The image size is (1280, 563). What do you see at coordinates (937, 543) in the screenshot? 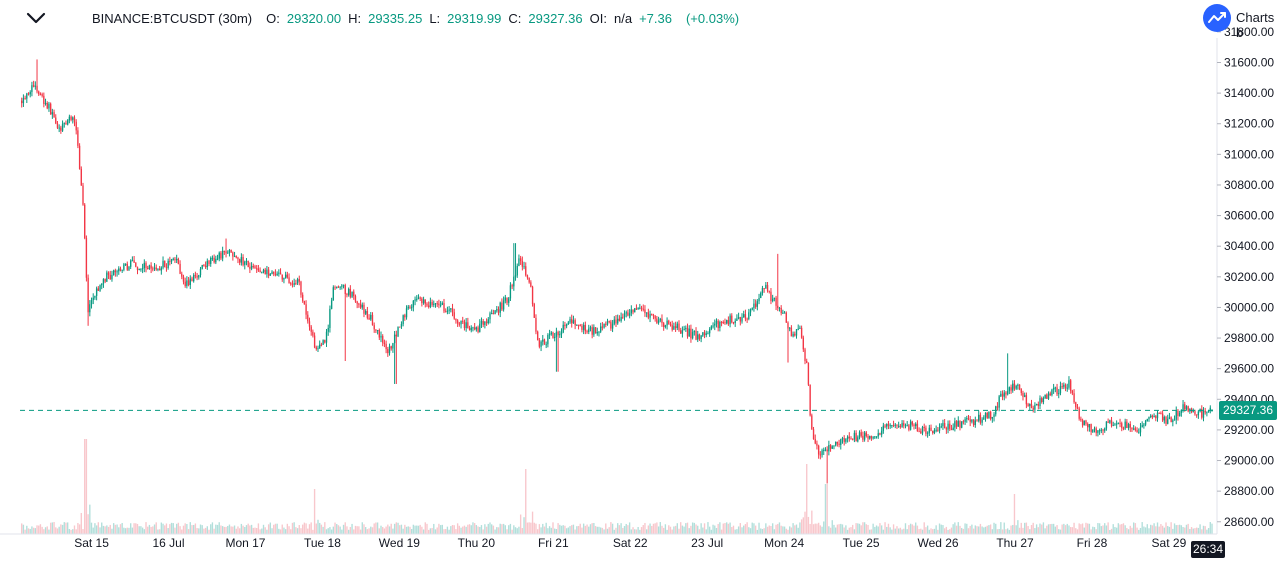
I see `time-tick-label: Wed 26` at bounding box center [937, 543].